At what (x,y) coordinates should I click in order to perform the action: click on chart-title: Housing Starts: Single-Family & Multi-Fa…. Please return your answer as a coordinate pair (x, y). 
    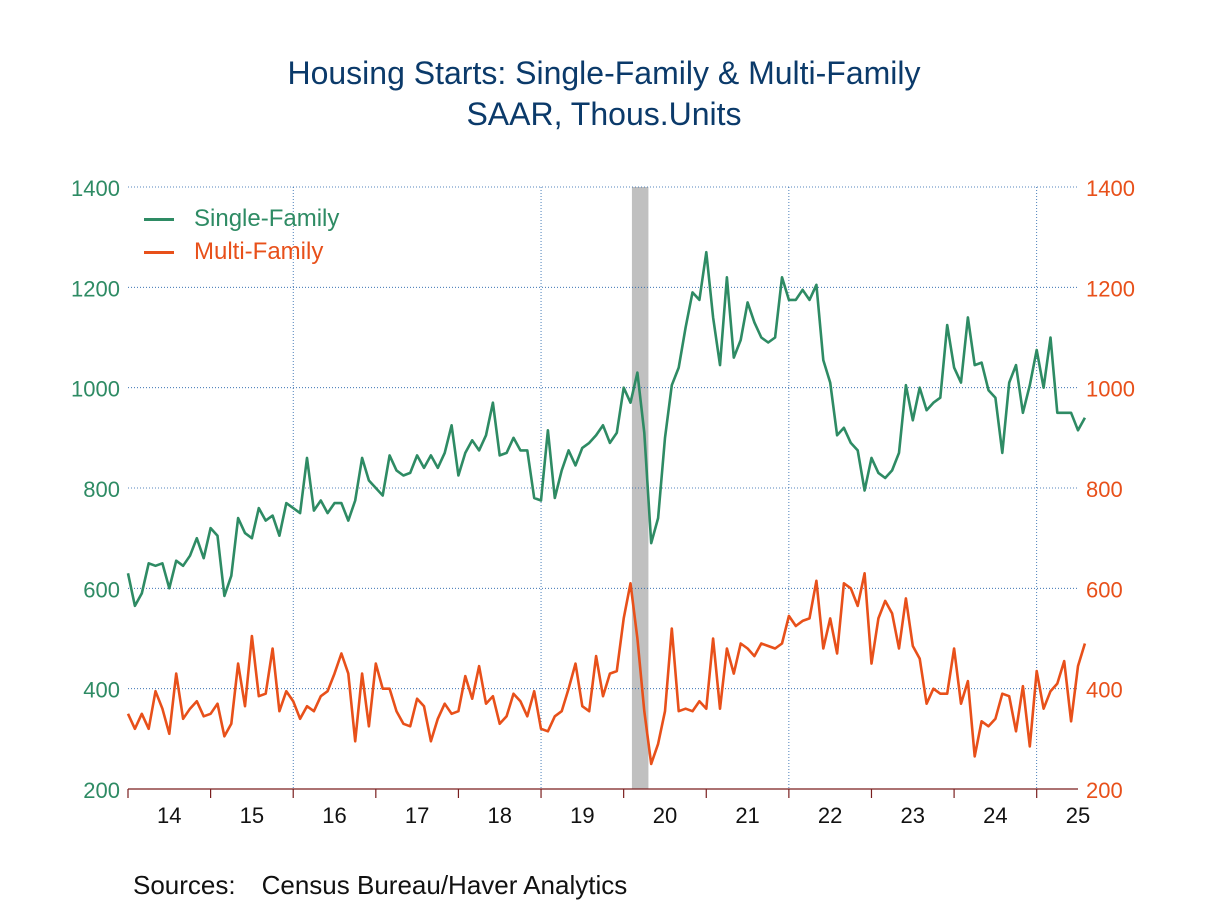
    Looking at the image, I should click on (604, 73).